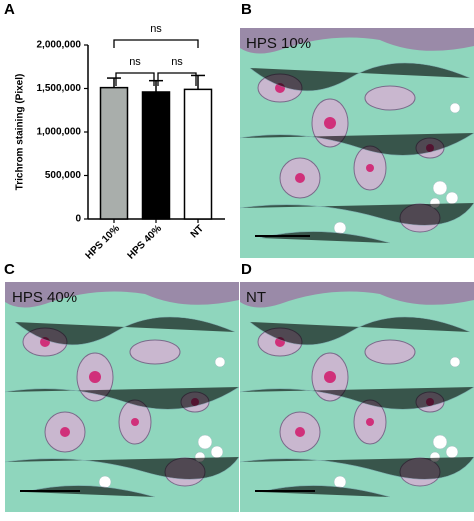 This screenshot has height=521, width=474. Describe the element at coordinates (44, 297) in the screenshot. I see `image-label: HPS 40%` at that location.